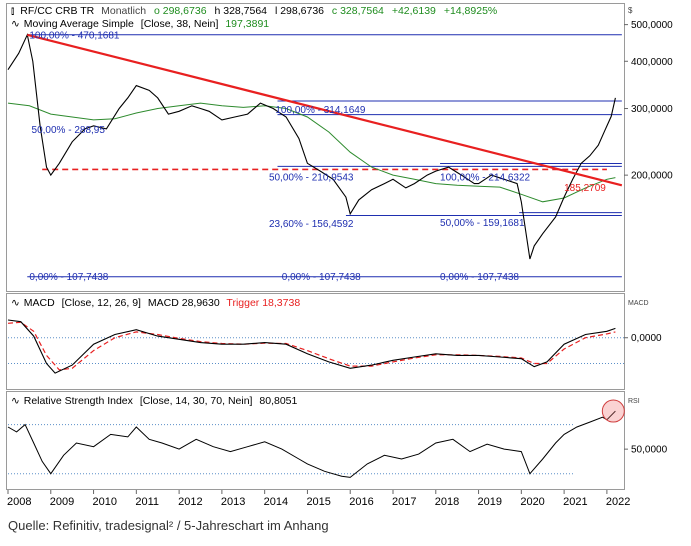 This screenshot has height=546, width=691. I want to click on interval-text: Monatlich, so click(123, 11).